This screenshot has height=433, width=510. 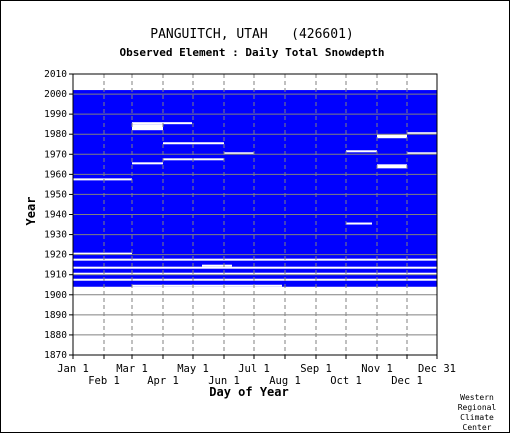 I want to click on credit-line-4: Center, so click(x=477, y=427).